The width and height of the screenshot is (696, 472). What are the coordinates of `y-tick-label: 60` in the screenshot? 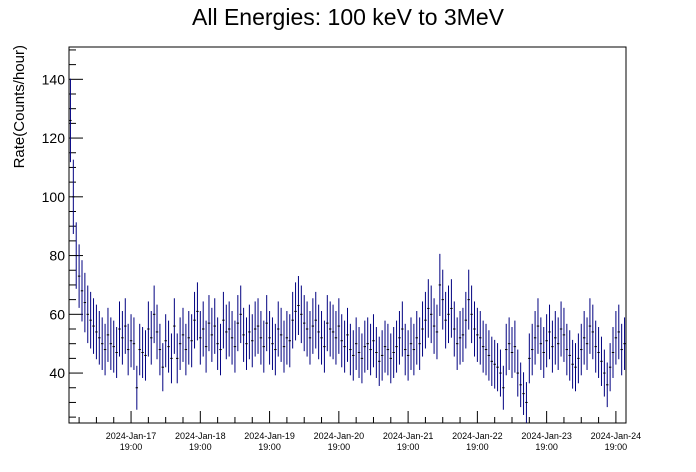 It's located at (57, 314).